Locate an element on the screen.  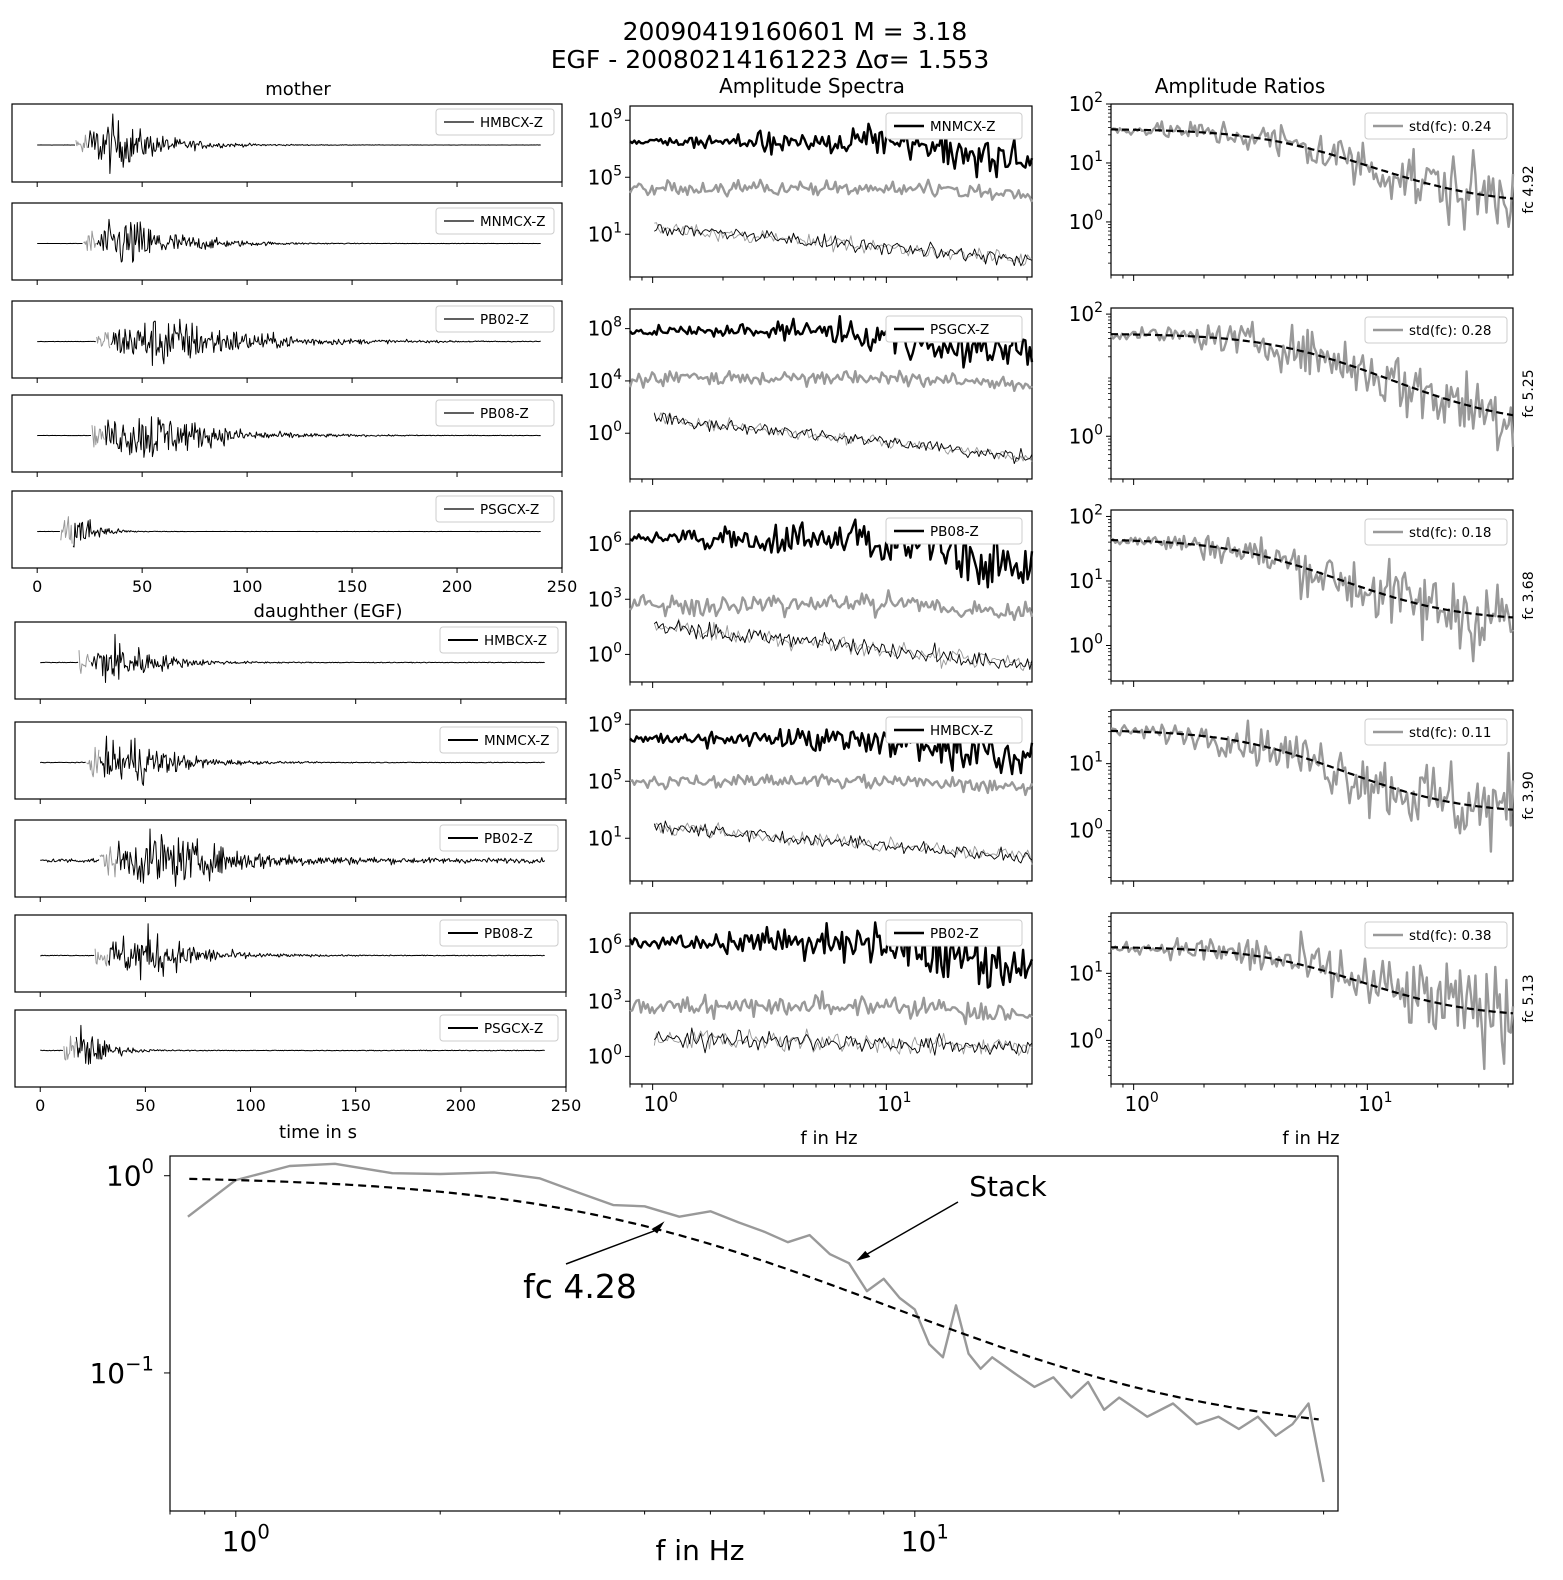
daughter-pb08-z-panel is located at coordinates (290, 953).